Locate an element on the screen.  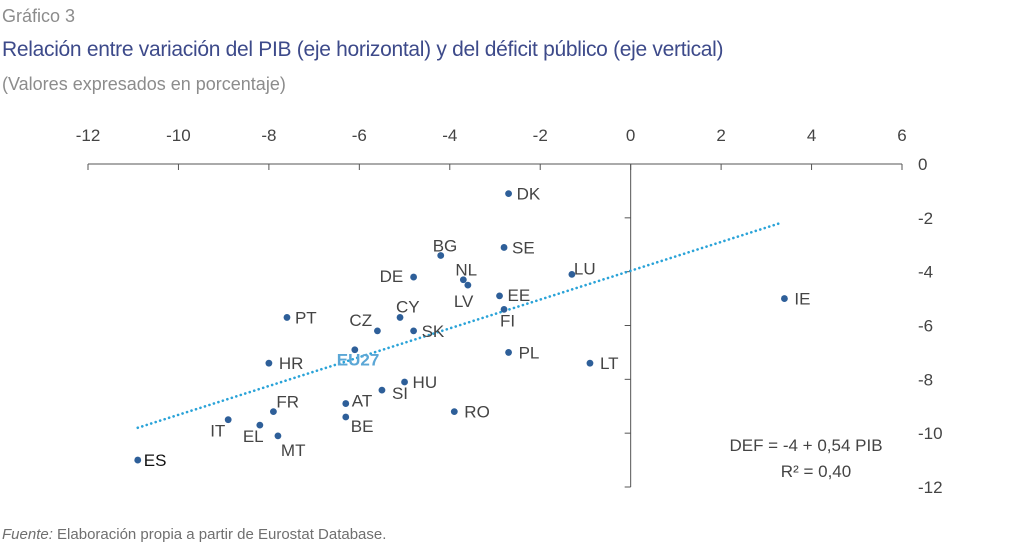
data-label: PL is located at coordinates (529, 352).